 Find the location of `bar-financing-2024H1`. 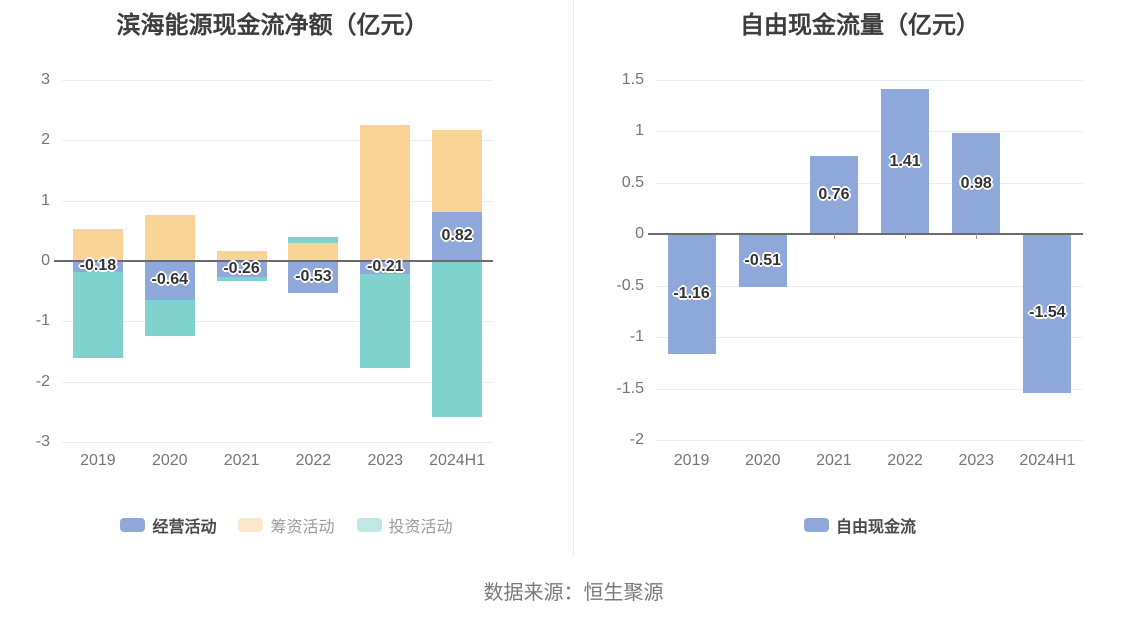

bar-financing-2024H1 is located at coordinates (457, 171).